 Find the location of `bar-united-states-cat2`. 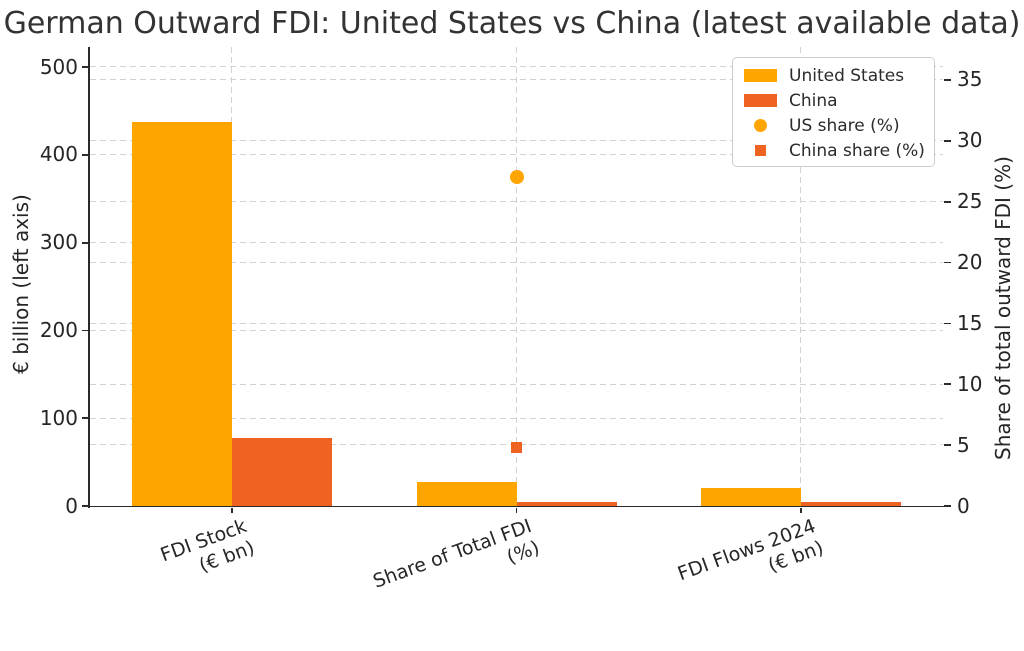

bar-united-states-cat2 is located at coordinates (750, 497).